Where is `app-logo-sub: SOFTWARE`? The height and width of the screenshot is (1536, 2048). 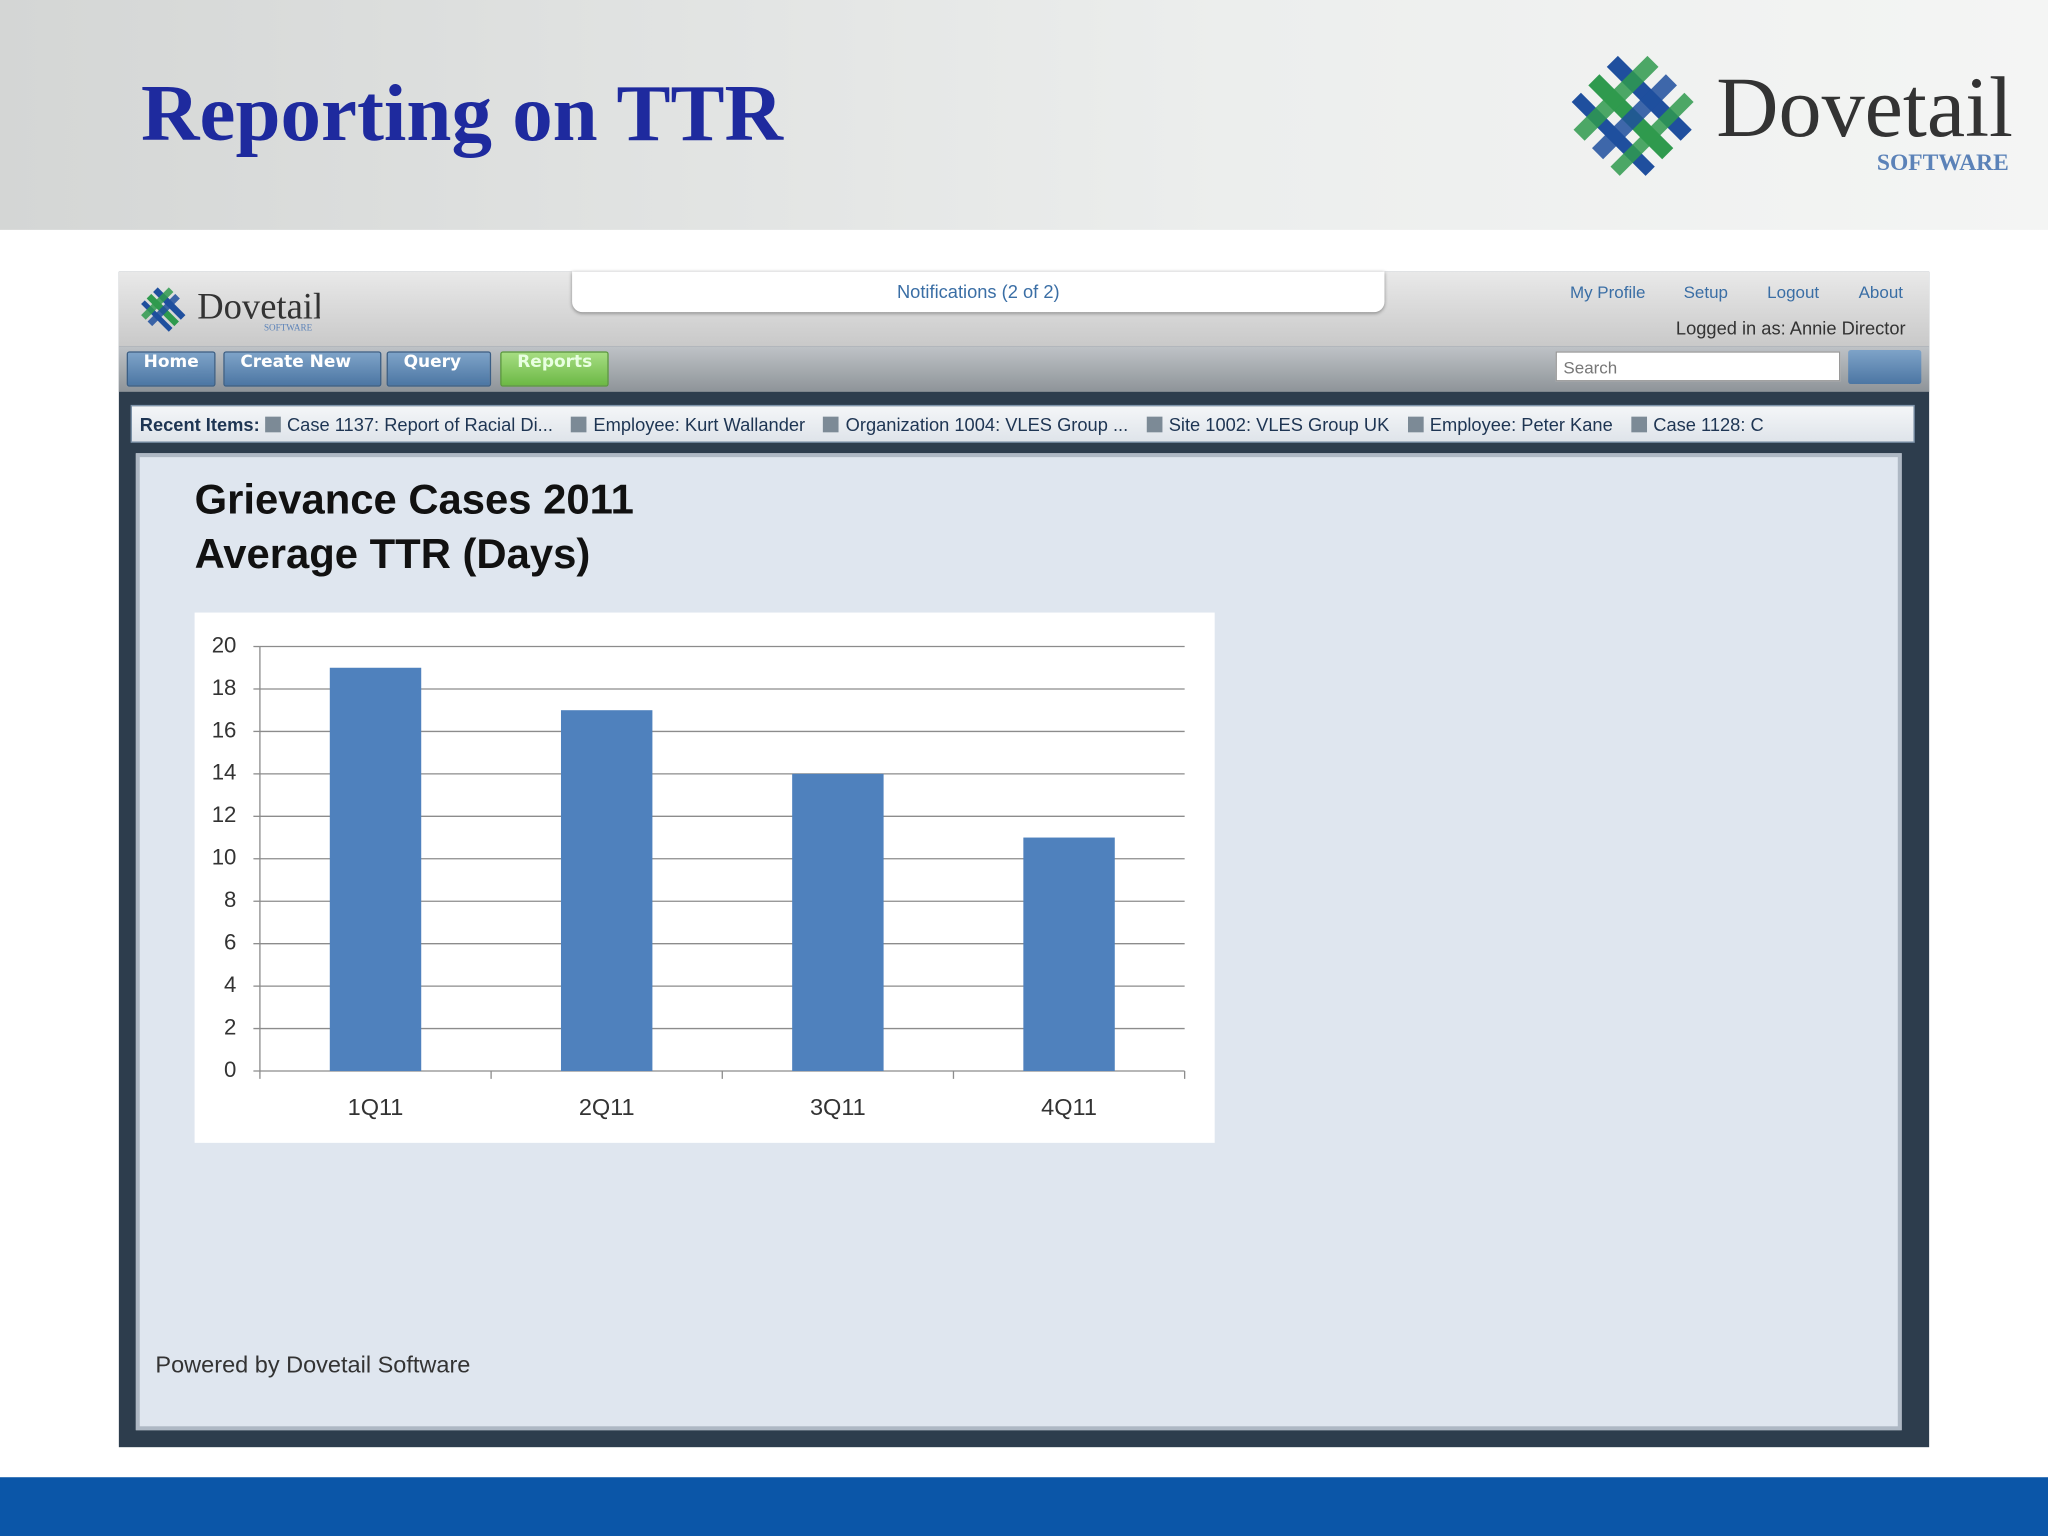
app-logo-sub: SOFTWARE is located at coordinates (288, 327).